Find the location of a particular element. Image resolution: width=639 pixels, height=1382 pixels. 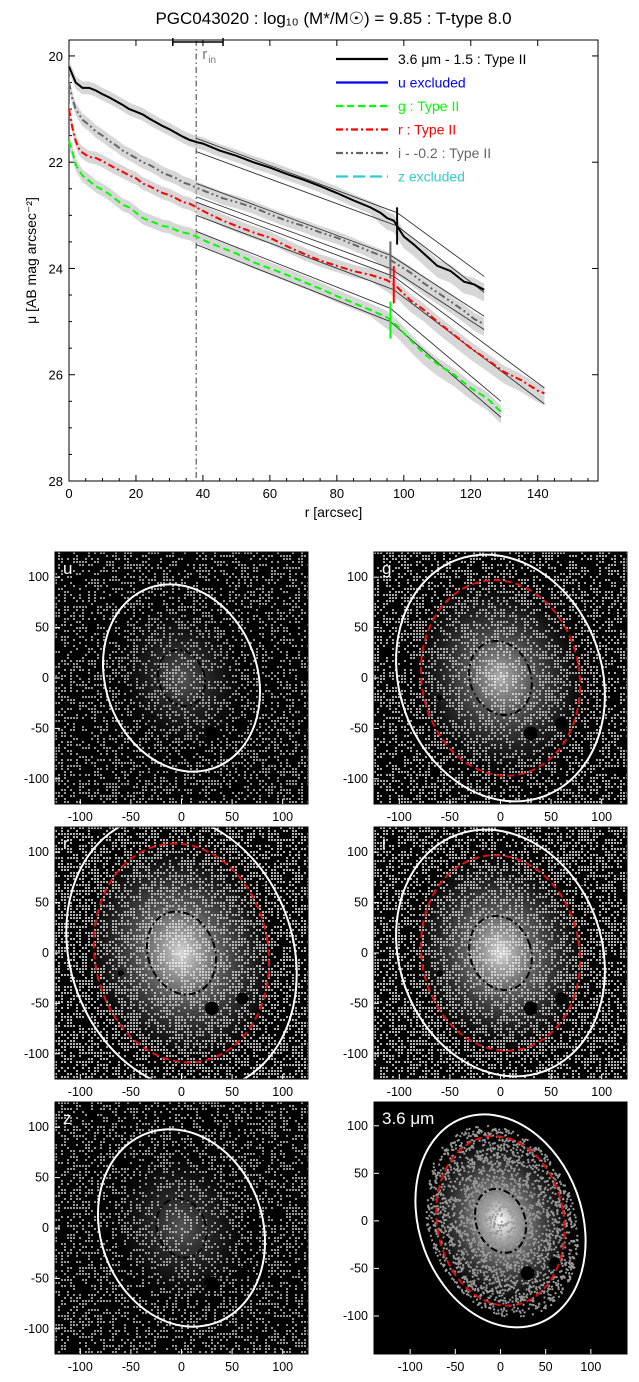

image-panel-1: u -100 -50 0 50 100 100 50 0 -50 -100 is located at coordinates (166, 687).